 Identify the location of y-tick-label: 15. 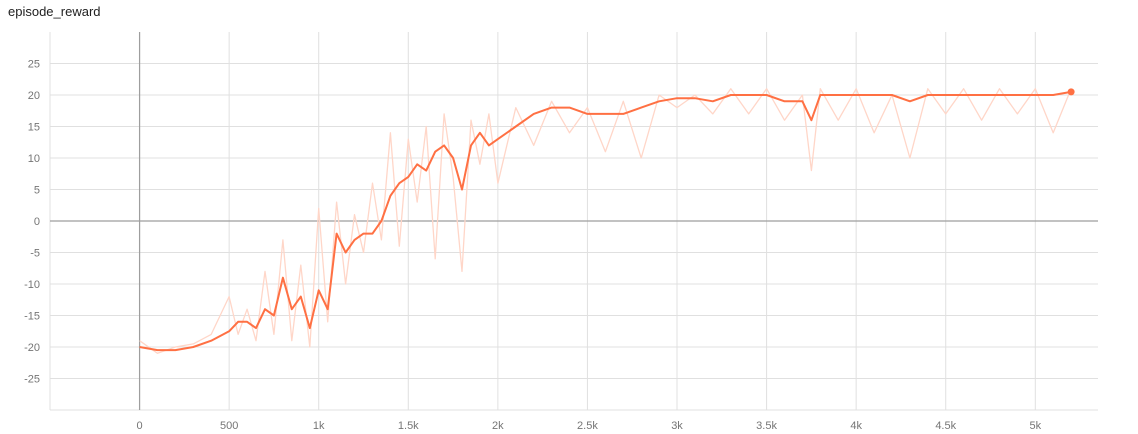
(34, 128).